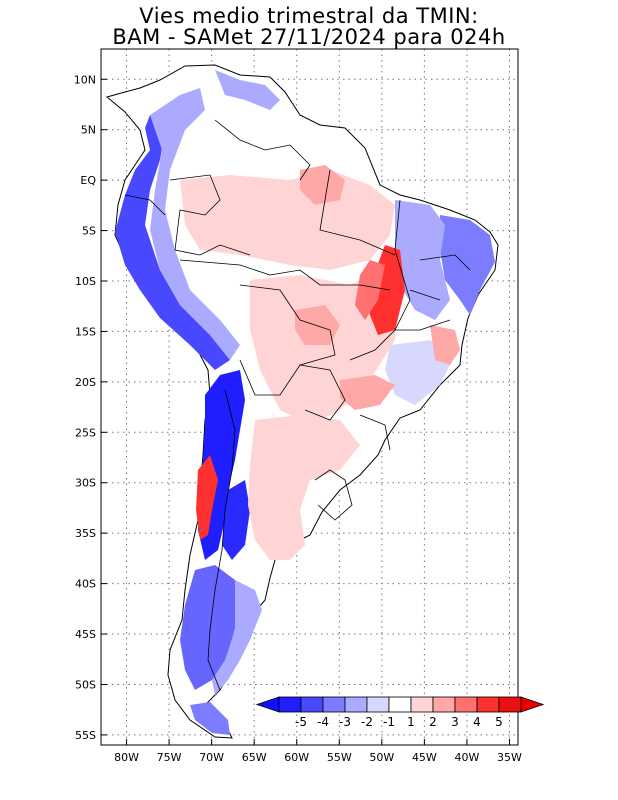 This screenshot has height=800, width=618. What do you see at coordinates (309, 37) in the screenshot?
I see `map-title-line2: BAM - SAMet 27/11/2024 para 024h` at bounding box center [309, 37].